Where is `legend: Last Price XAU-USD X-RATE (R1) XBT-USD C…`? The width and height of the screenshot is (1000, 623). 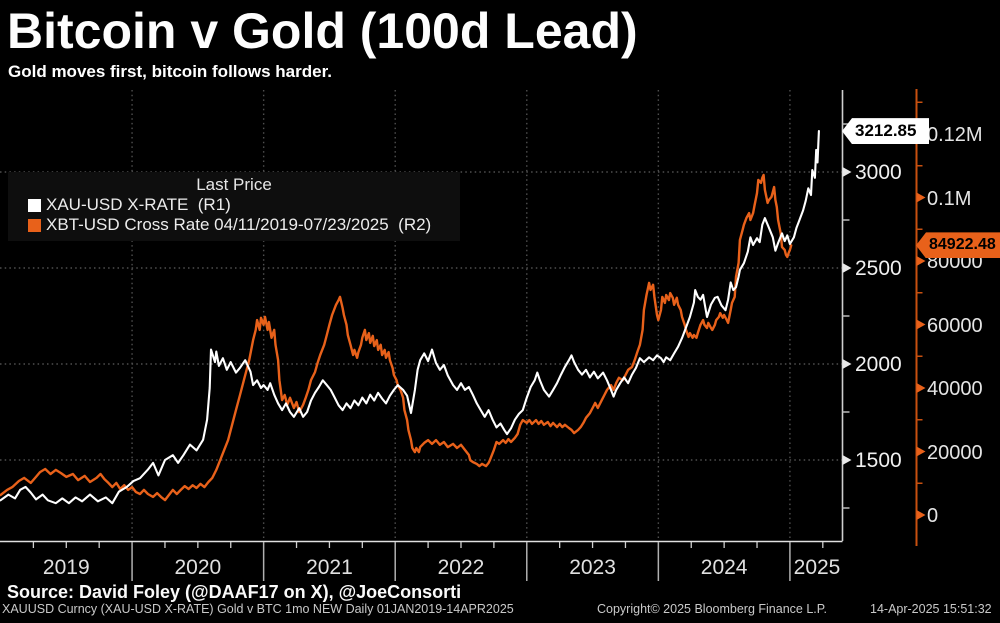 legend: Last Price XAU-USD X-RATE (R1) XBT-USD C… is located at coordinates (234, 206).